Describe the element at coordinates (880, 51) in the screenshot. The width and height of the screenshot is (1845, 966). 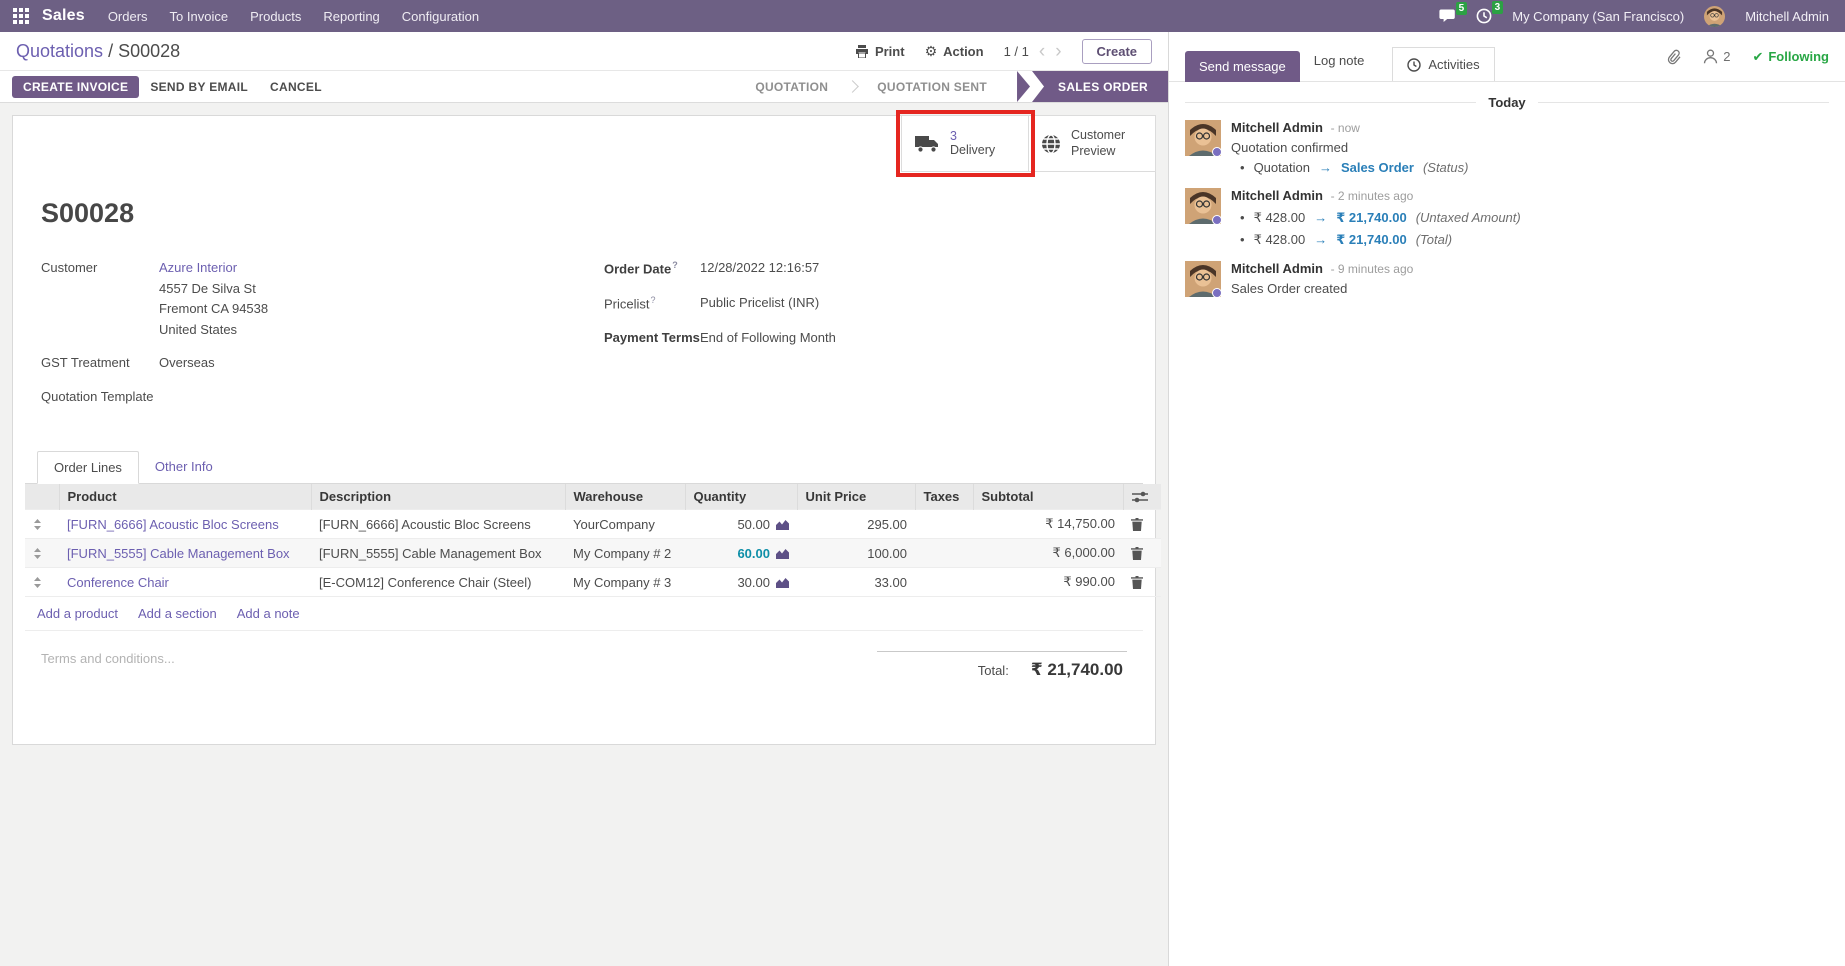
I see `print-button: Print` at that location.